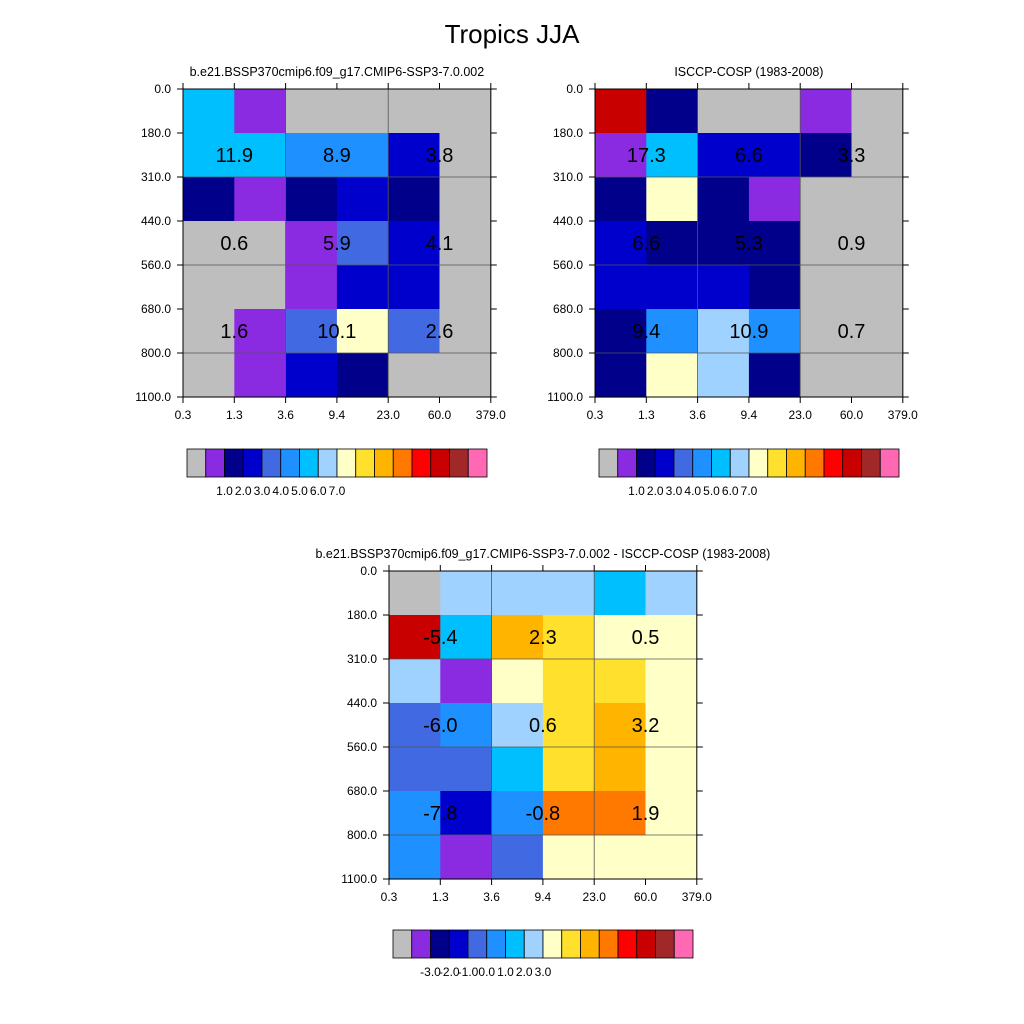 This screenshot has height=1024, width=1024. What do you see at coordinates (362, 747) in the screenshot?
I see `y-tick-label: 560.0` at bounding box center [362, 747].